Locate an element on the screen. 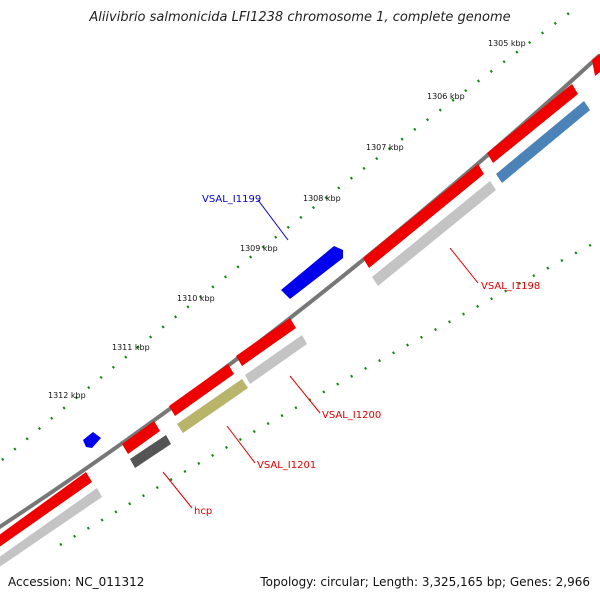 This screenshot has width=600, height=600. tick-label-1309: 1309 kbp is located at coordinates (259, 248).